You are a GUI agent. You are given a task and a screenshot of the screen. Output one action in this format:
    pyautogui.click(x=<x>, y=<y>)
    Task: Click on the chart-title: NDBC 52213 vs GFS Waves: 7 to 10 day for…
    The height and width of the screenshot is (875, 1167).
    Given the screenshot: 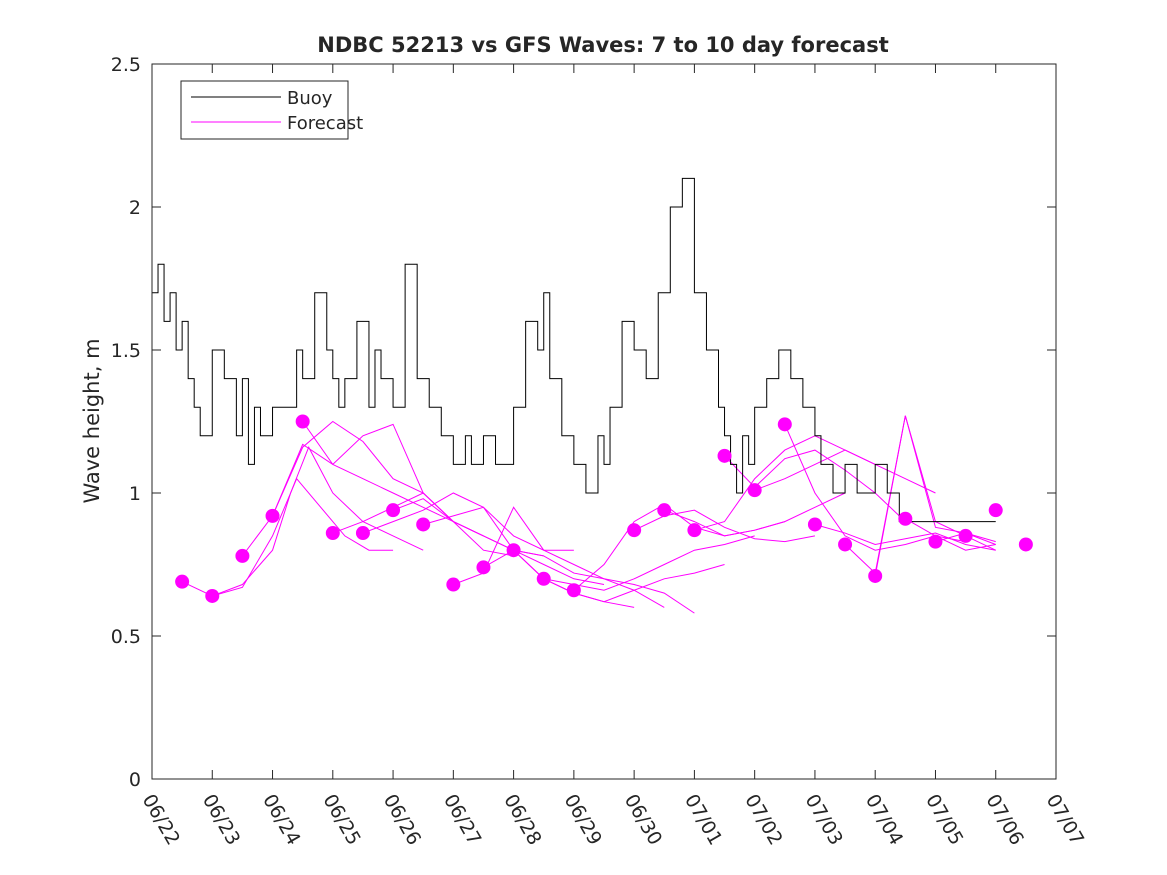 What is the action you would take?
    pyautogui.click(x=602, y=45)
    